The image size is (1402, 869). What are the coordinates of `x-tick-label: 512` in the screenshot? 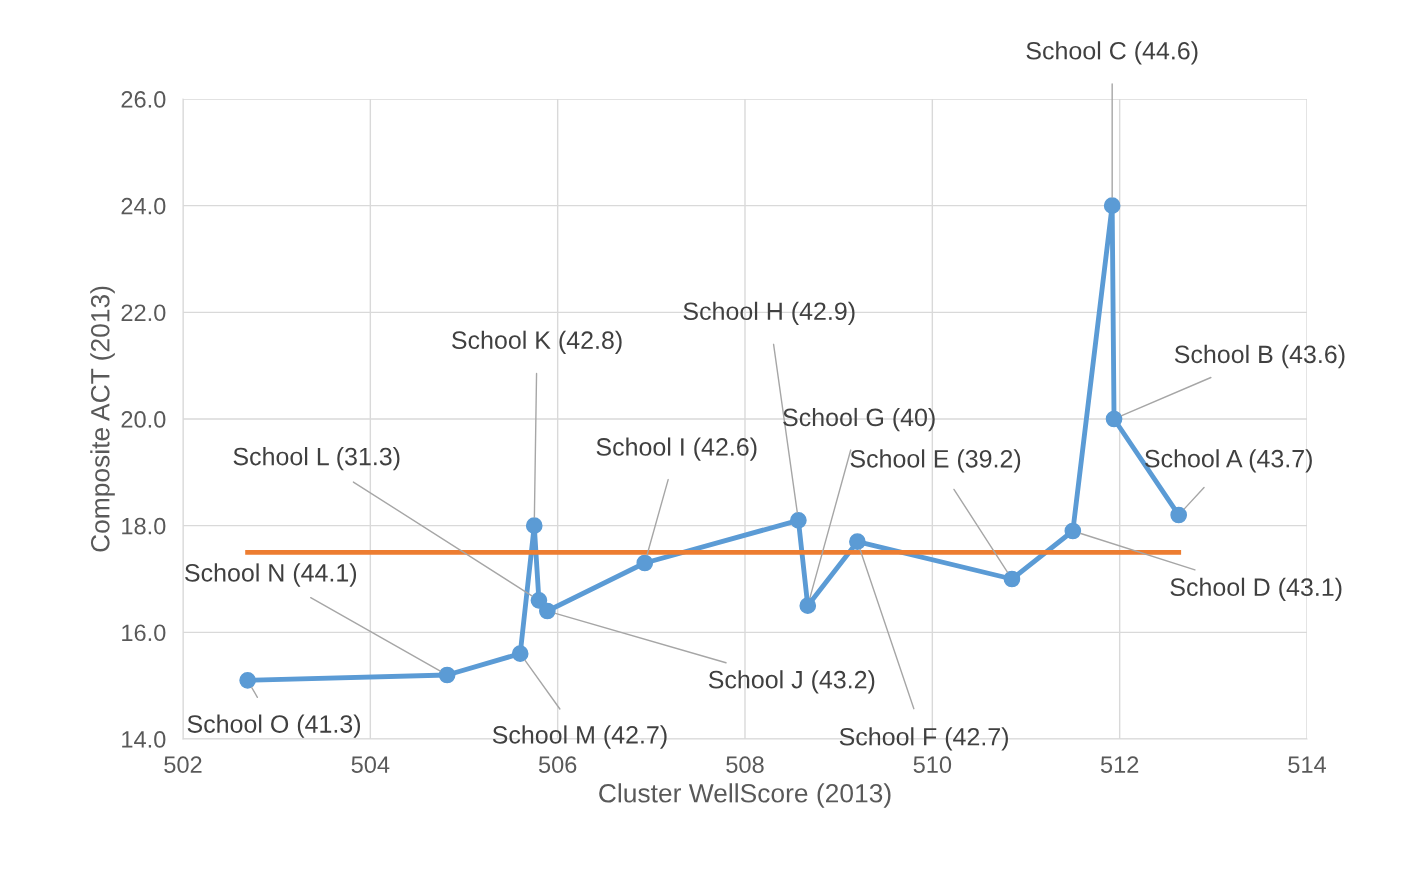 It's located at (1119, 765).